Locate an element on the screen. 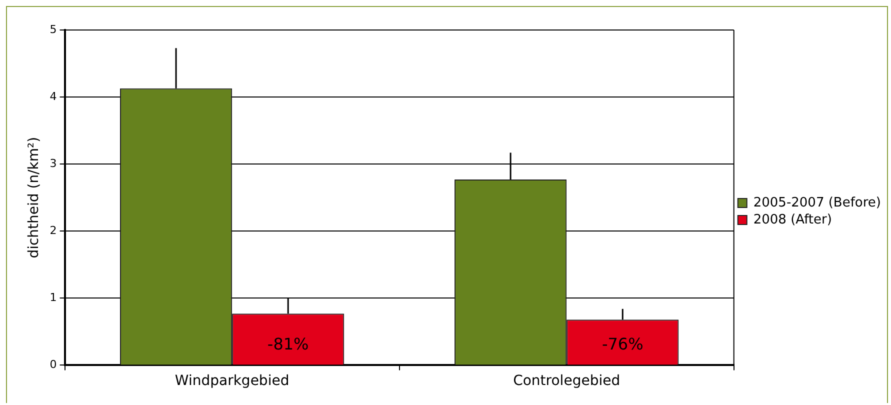 This screenshot has width=891, height=405. y-tick-label: 4 is located at coordinates (53, 96).